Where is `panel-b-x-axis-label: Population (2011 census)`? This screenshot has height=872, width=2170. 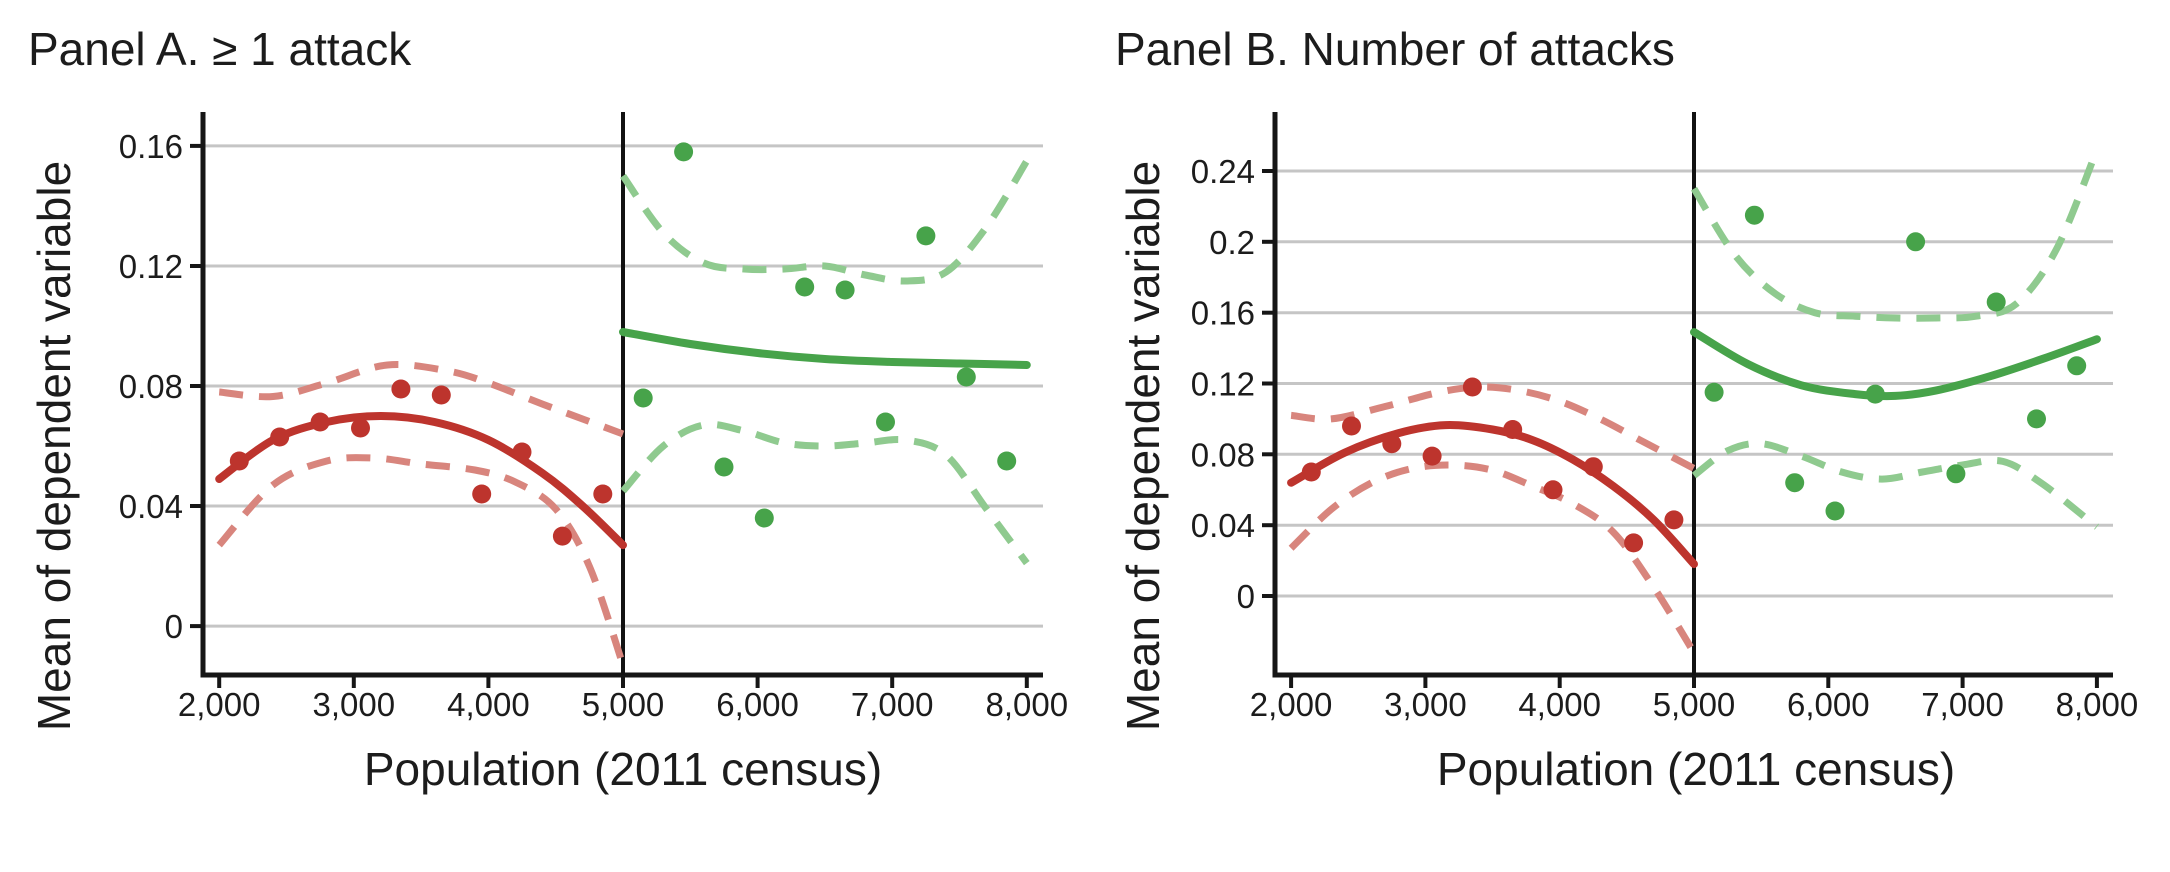
panel-b-x-axis-label: Population (2011 census) is located at coordinates (1696, 769).